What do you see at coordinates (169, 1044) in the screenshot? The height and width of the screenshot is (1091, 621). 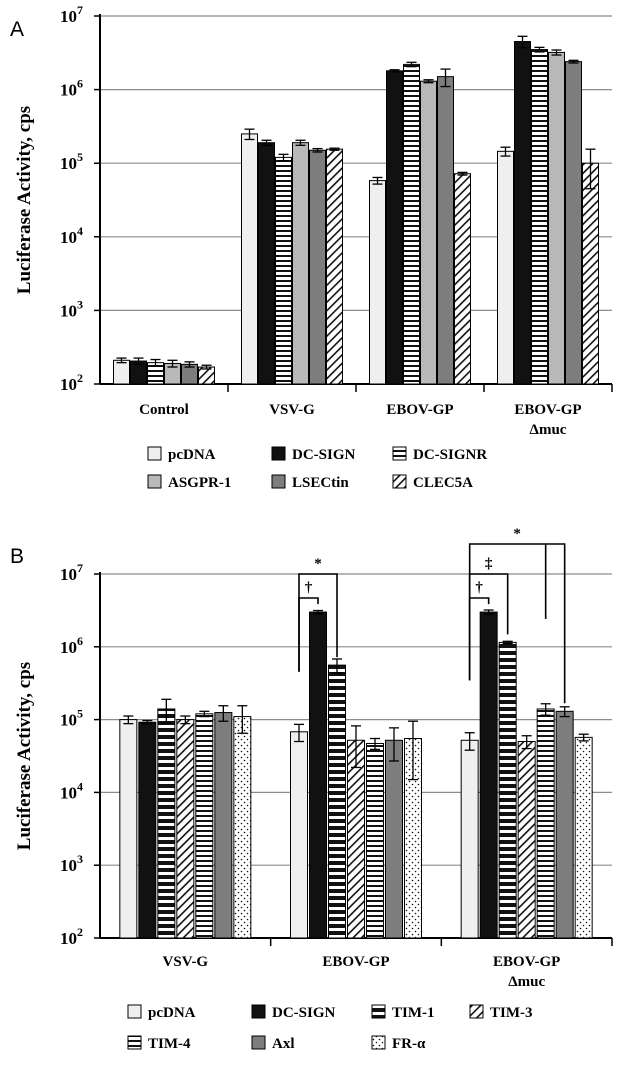 I see `panel-b-legend-label-tim-4: TIM-4` at bounding box center [169, 1044].